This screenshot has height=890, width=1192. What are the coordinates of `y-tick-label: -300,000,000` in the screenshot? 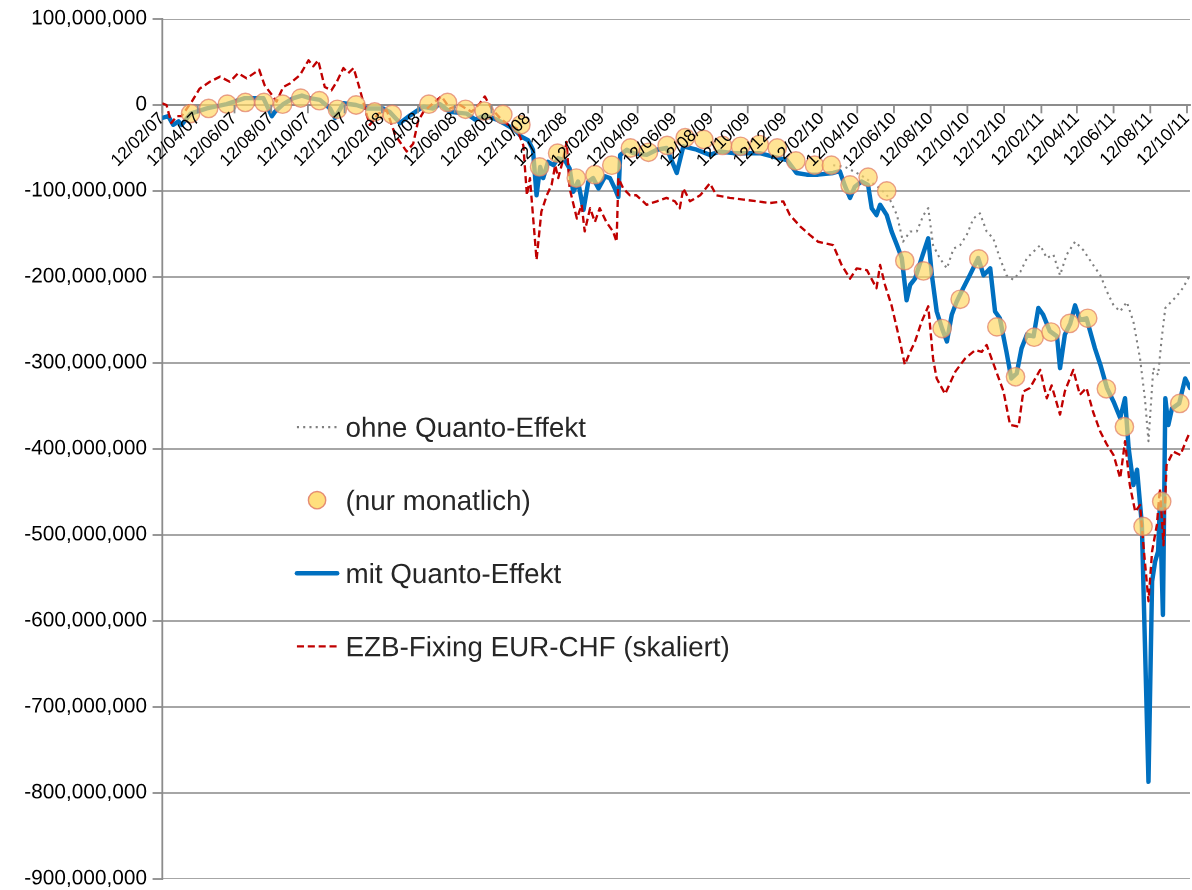 It's located at (86, 362).